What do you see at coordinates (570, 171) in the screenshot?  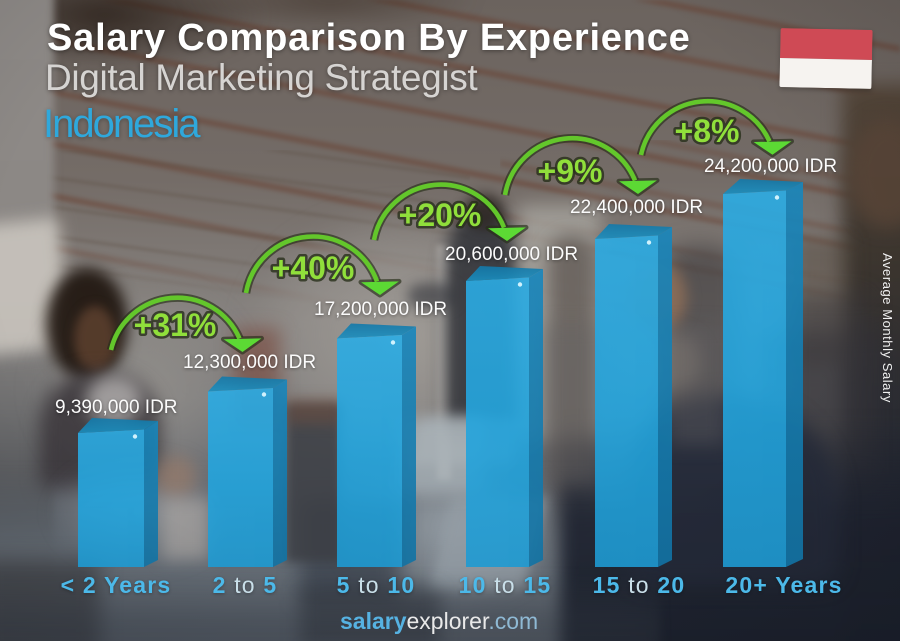 I see `svg-text: +9%` at bounding box center [570, 171].